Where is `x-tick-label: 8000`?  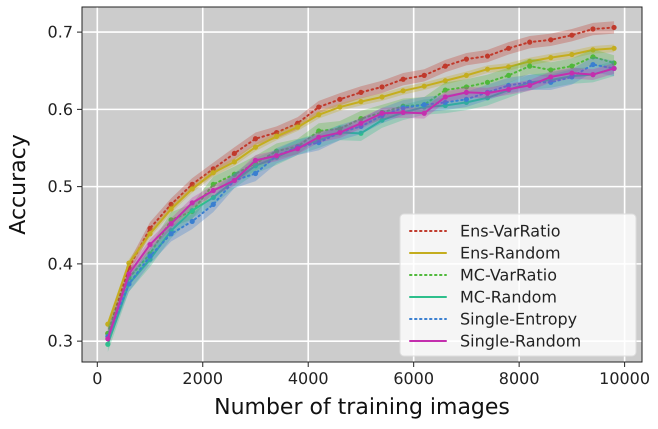 x-tick-label: 8000 is located at coordinates (519, 378).